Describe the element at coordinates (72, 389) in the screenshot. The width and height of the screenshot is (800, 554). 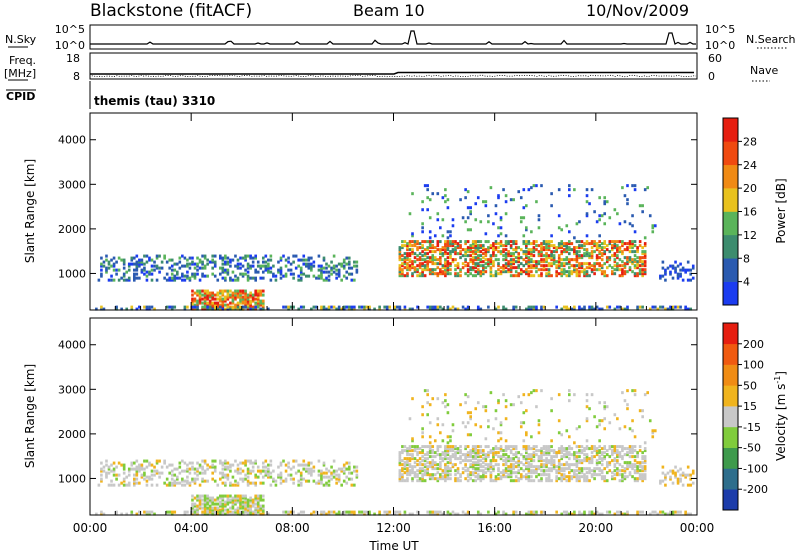
I see `y-tick-label: 3000` at that location.